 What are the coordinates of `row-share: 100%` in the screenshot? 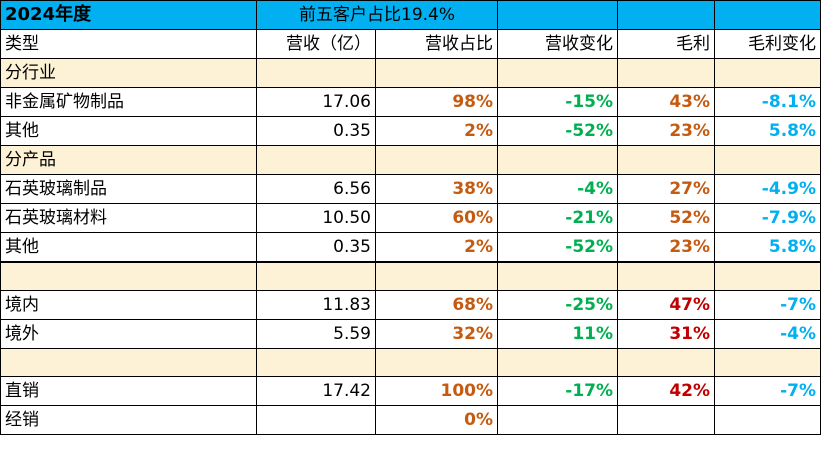 It's located at (436, 390).